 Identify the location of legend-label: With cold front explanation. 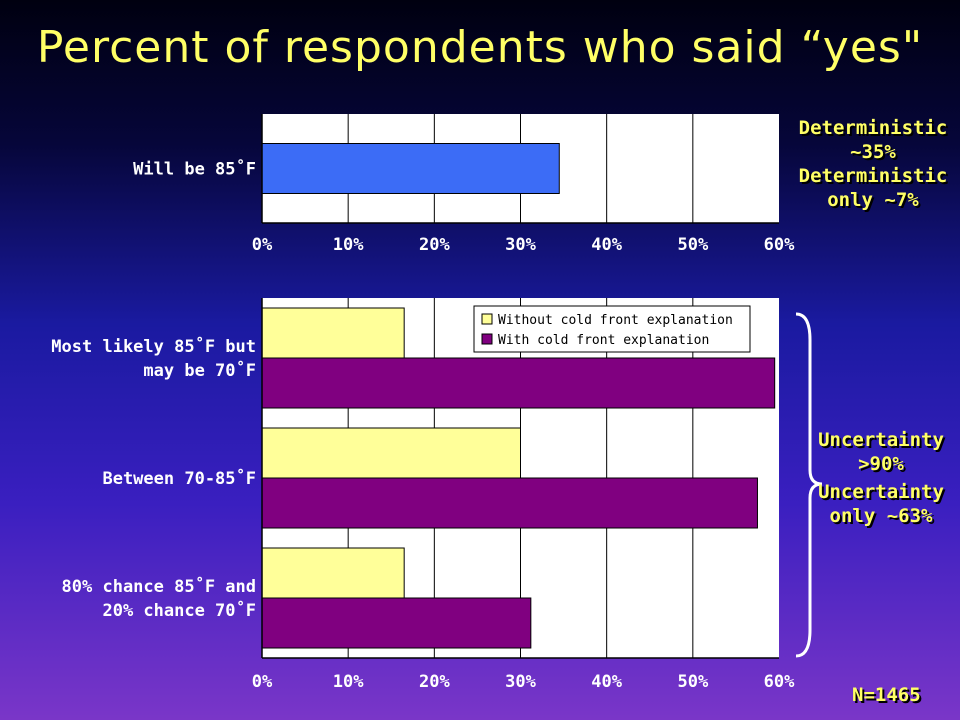
(603, 340).